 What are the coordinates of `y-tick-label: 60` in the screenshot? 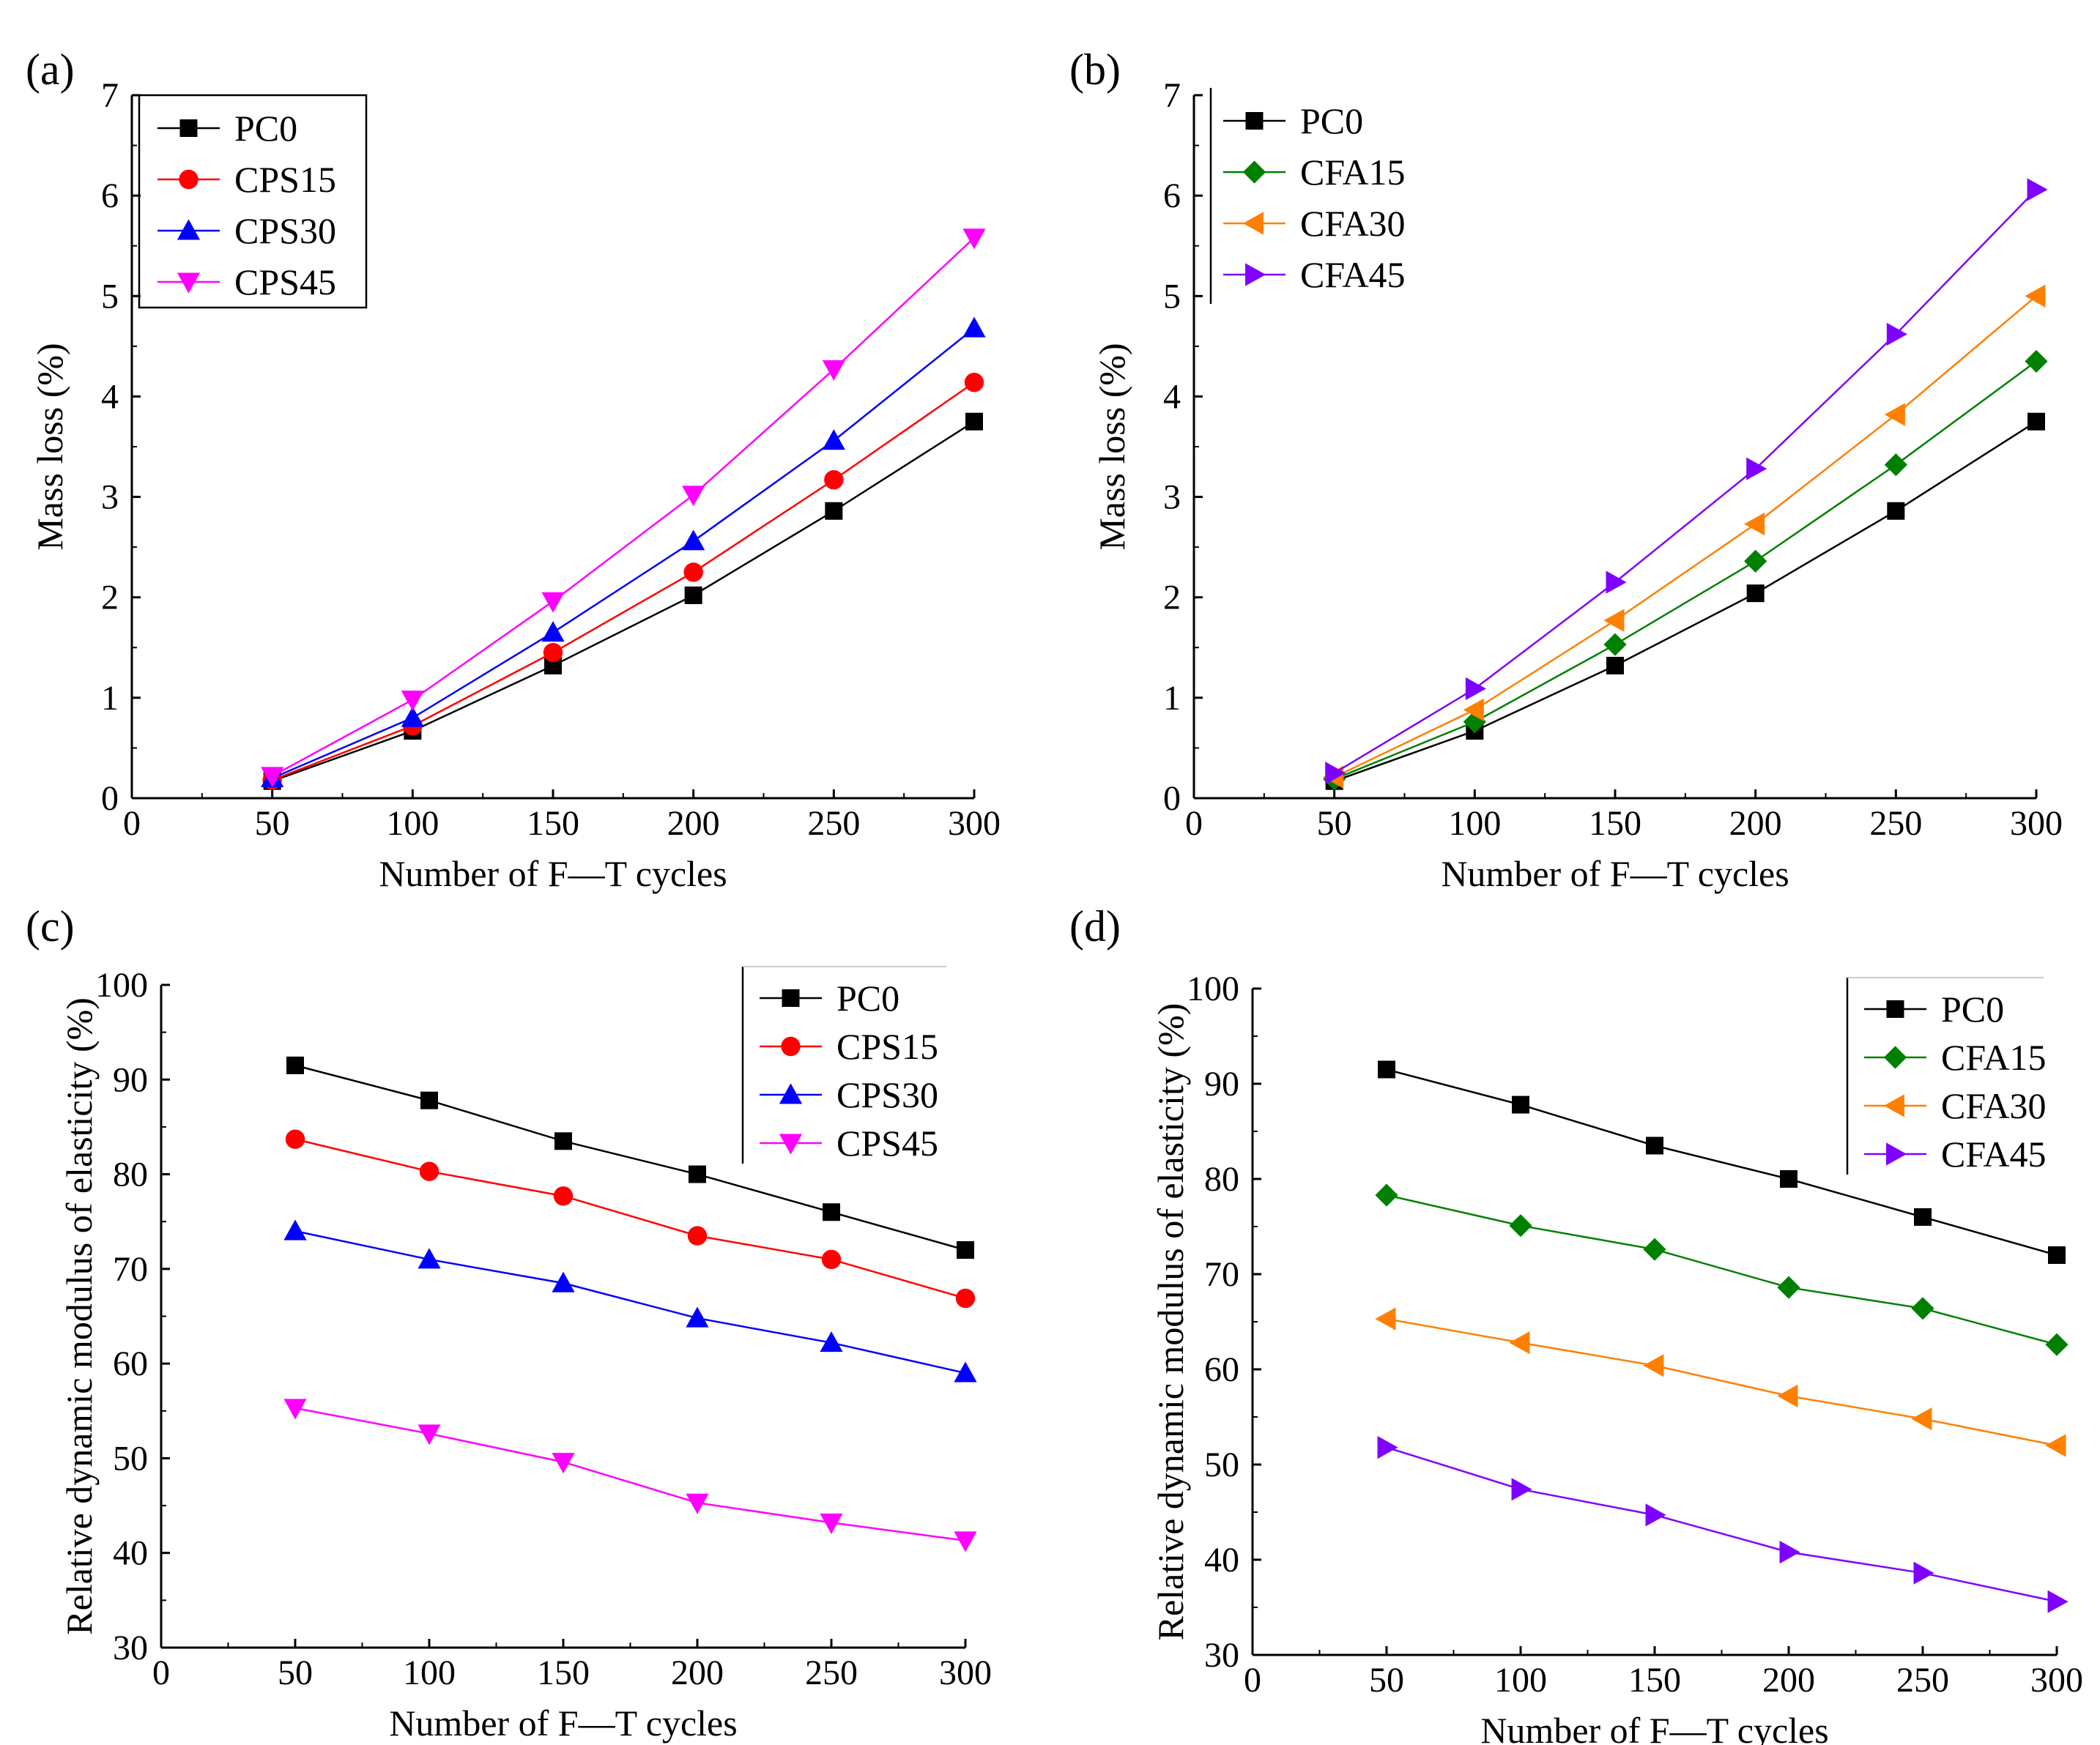 It's located at (1221, 1369).